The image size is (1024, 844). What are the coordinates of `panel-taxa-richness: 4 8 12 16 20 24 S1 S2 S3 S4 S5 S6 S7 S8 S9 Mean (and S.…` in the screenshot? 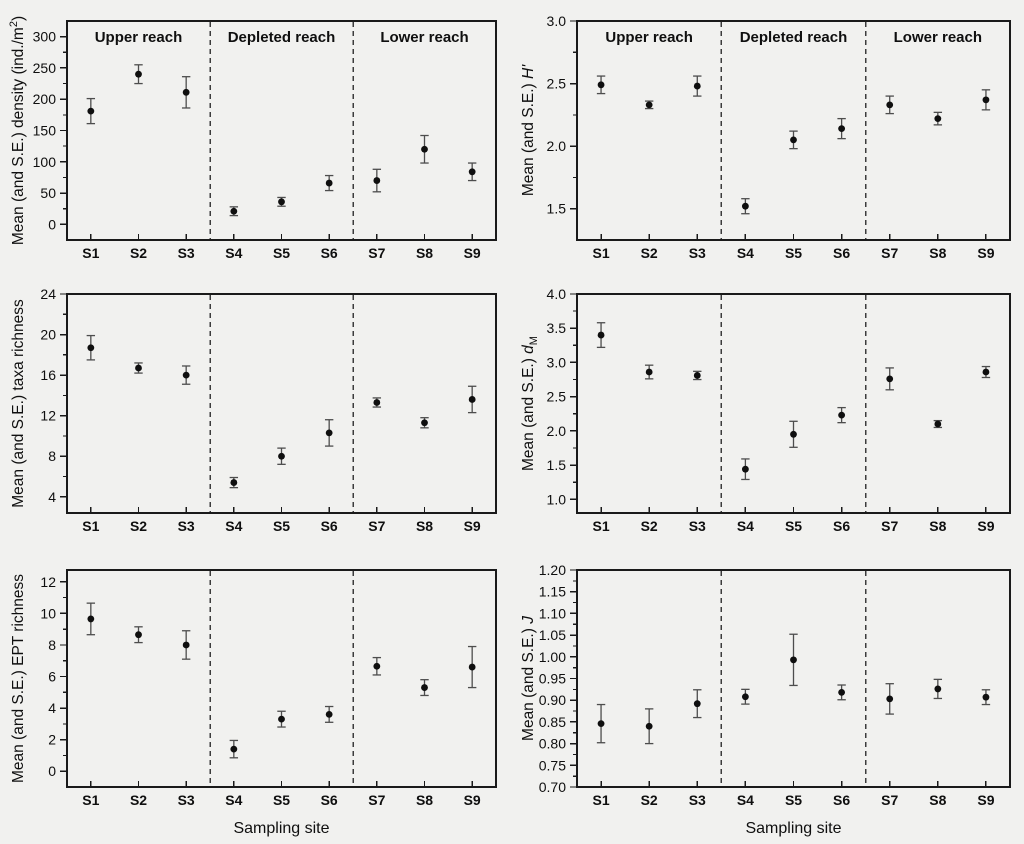 It's located at (253, 410).